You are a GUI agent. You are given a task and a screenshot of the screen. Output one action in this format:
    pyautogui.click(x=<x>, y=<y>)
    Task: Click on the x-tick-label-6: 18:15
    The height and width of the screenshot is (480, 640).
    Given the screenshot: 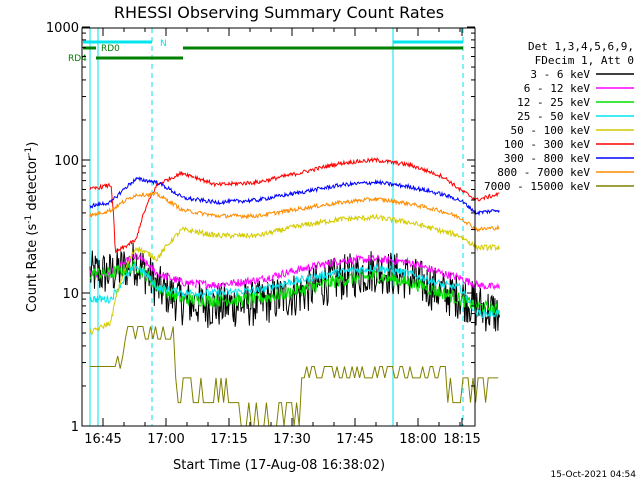 What is the action you would take?
    pyautogui.click(x=461, y=439)
    